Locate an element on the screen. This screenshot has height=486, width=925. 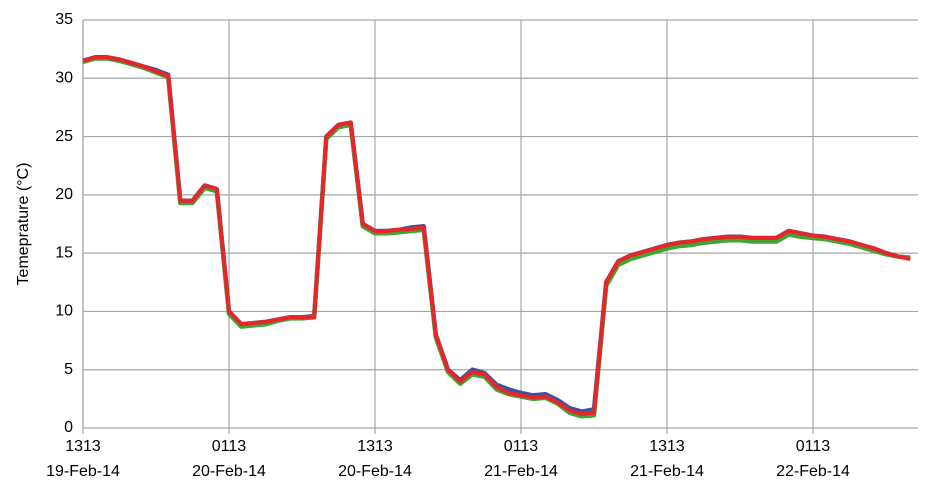
y-tick-label: 0 is located at coordinates (68, 427).